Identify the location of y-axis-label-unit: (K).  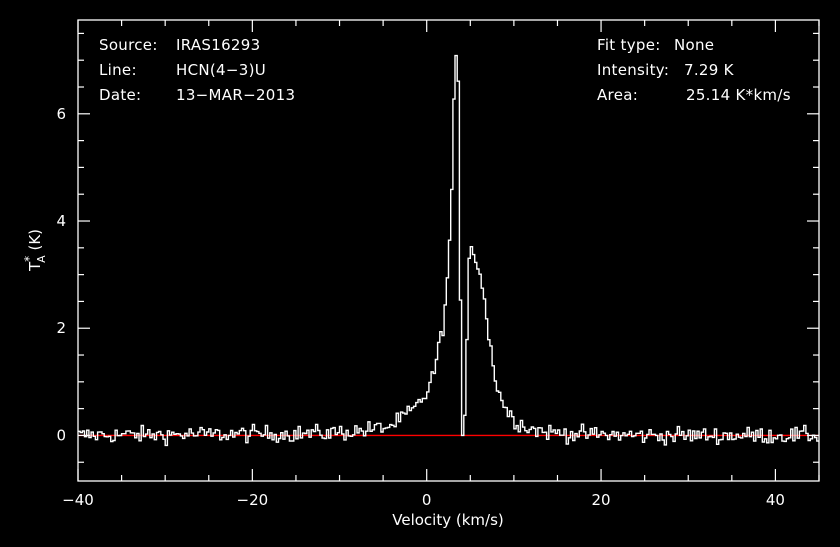
(35, 242).